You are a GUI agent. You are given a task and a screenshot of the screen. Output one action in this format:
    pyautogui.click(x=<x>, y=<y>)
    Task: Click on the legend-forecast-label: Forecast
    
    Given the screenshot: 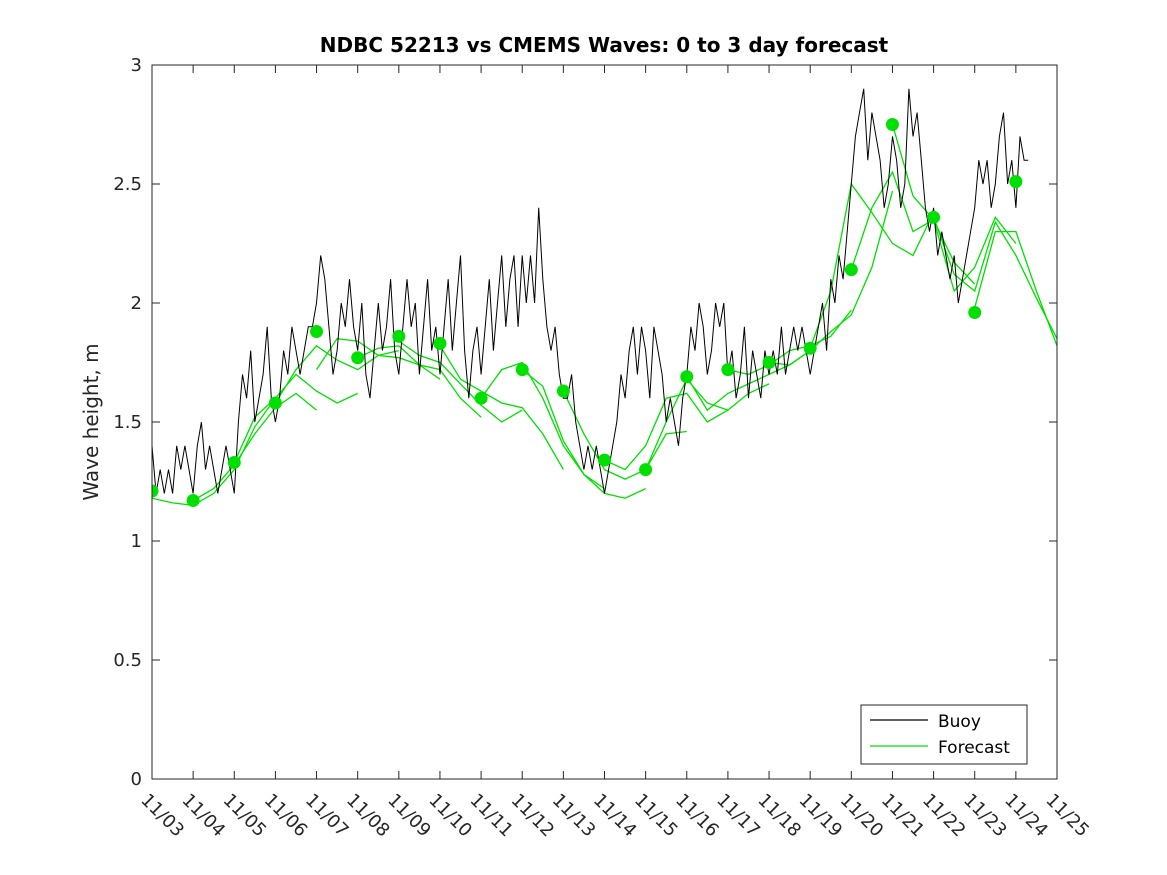 What is the action you would take?
    pyautogui.click(x=974, y=748)
    